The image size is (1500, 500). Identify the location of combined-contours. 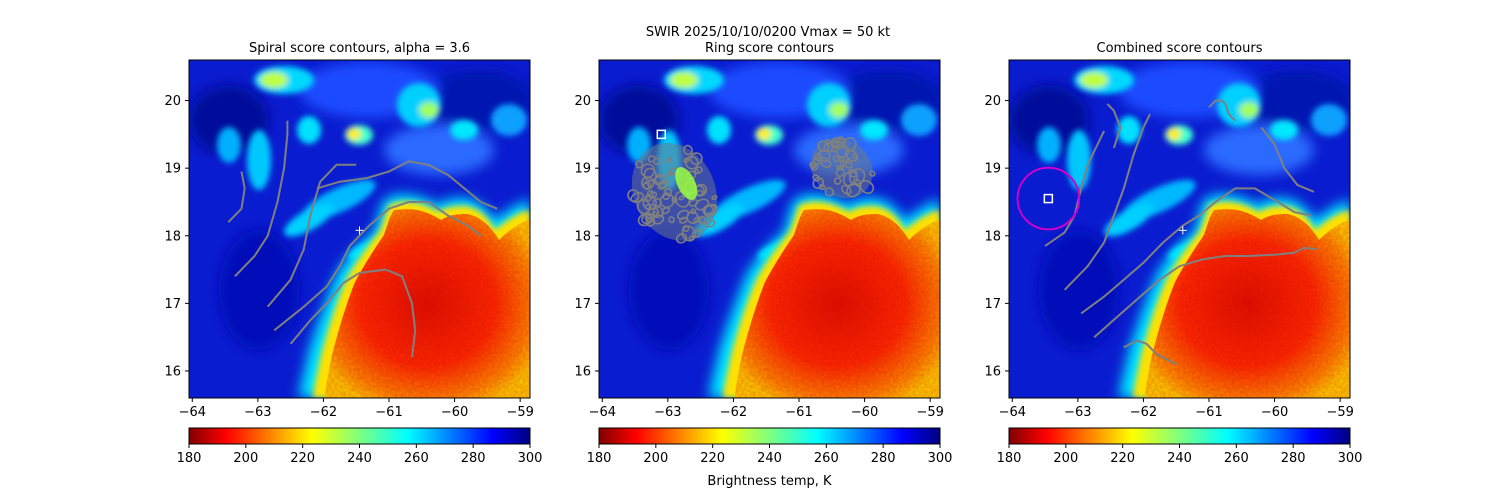
(1181, 232).